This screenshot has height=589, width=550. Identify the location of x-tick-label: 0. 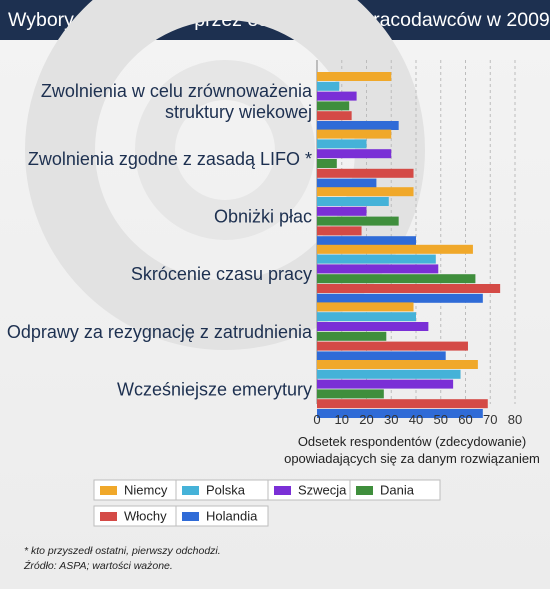
(316, 419).